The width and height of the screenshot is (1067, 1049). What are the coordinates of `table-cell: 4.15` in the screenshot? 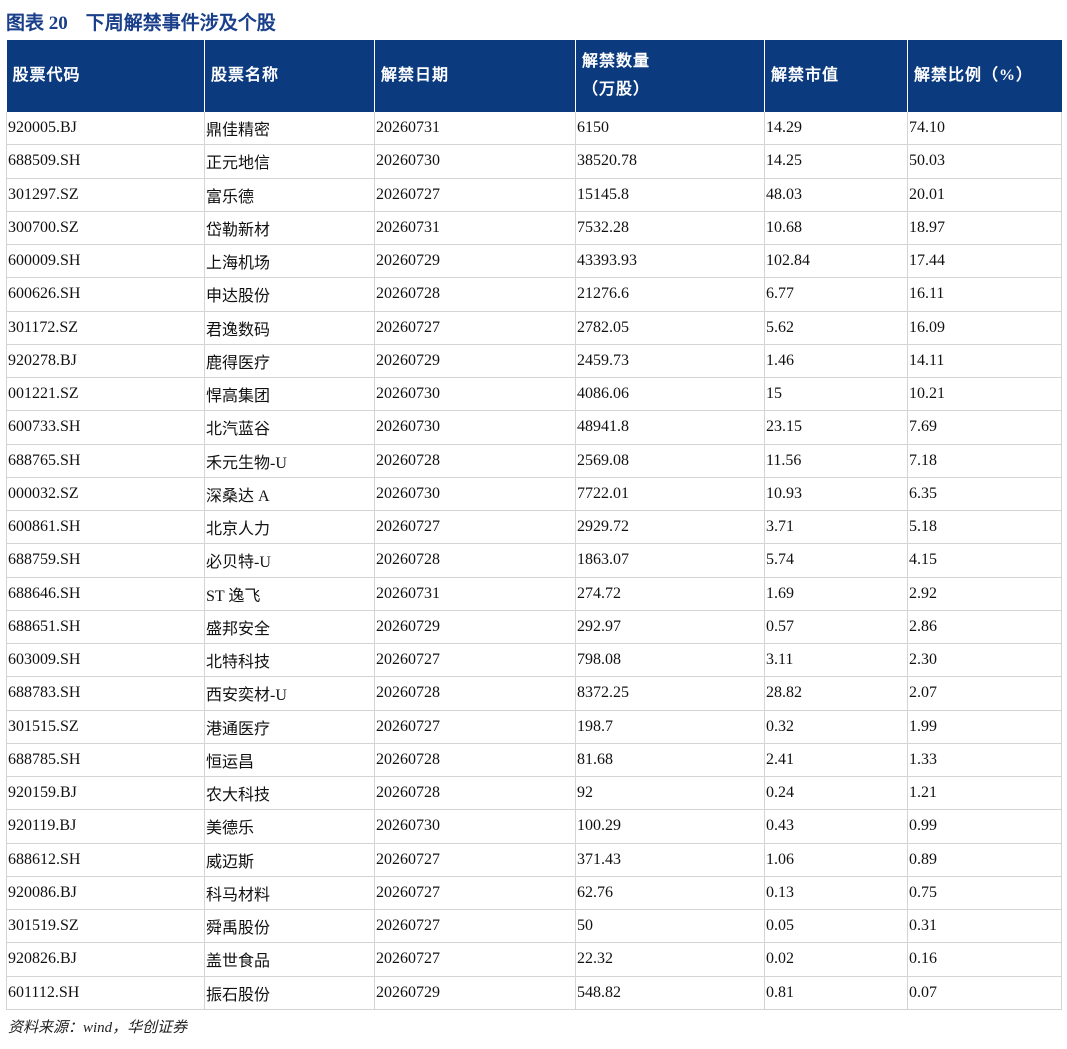 It's located at (984, 560).